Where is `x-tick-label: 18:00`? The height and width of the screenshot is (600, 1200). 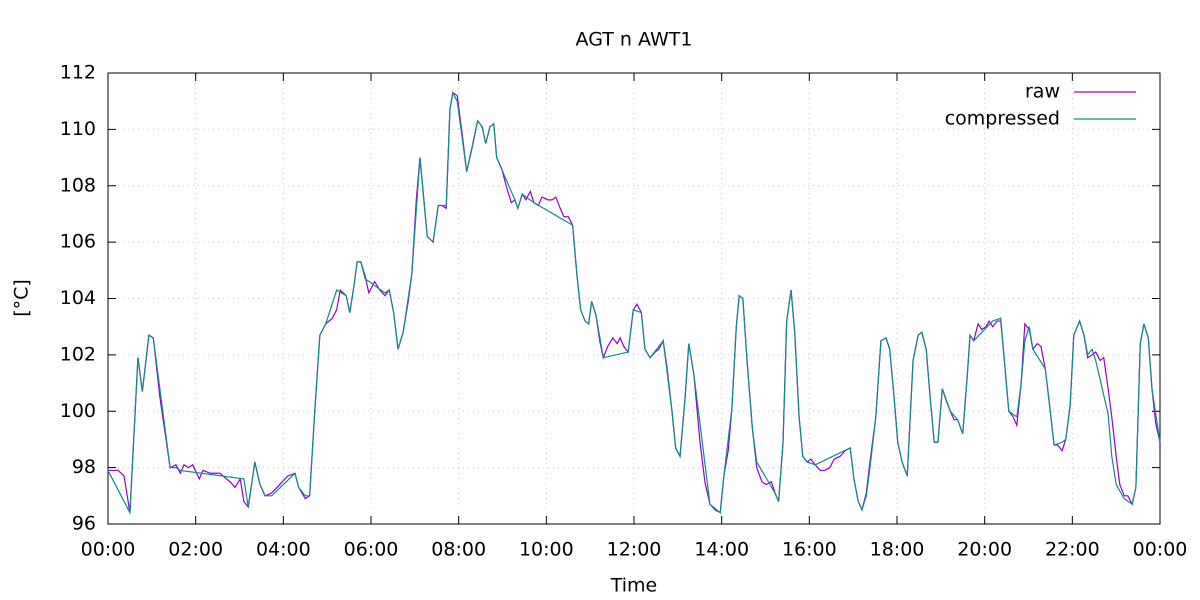
x-tick-label: 18:00 is located at coordinates (897, 550).